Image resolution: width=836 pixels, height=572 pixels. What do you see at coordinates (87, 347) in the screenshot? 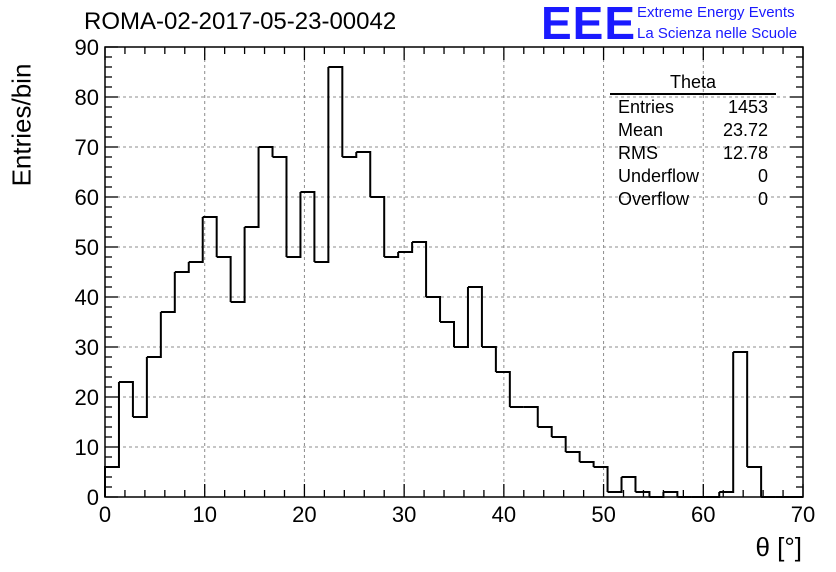
I see `y-tick-label: 30` at bounding box center [87, 347].